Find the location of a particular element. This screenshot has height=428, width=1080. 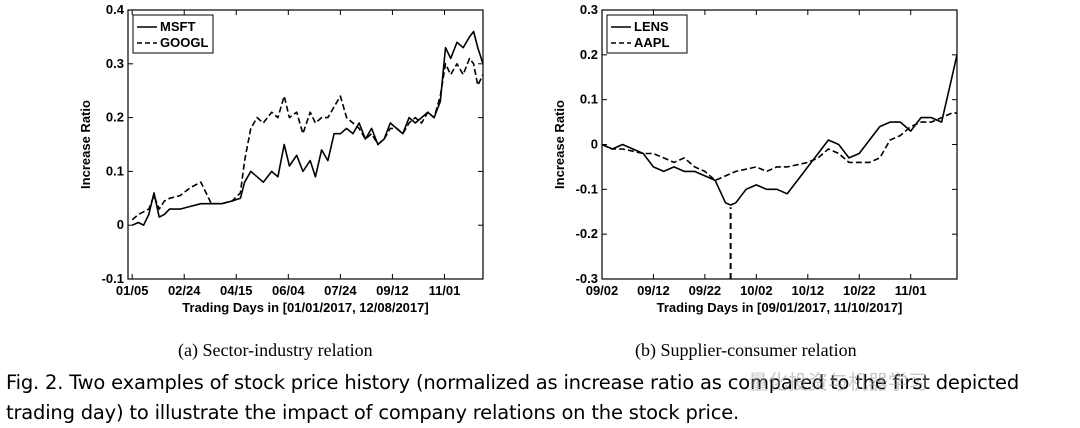

y-tick-label: -0.3 is located at coordinates (587, 278).